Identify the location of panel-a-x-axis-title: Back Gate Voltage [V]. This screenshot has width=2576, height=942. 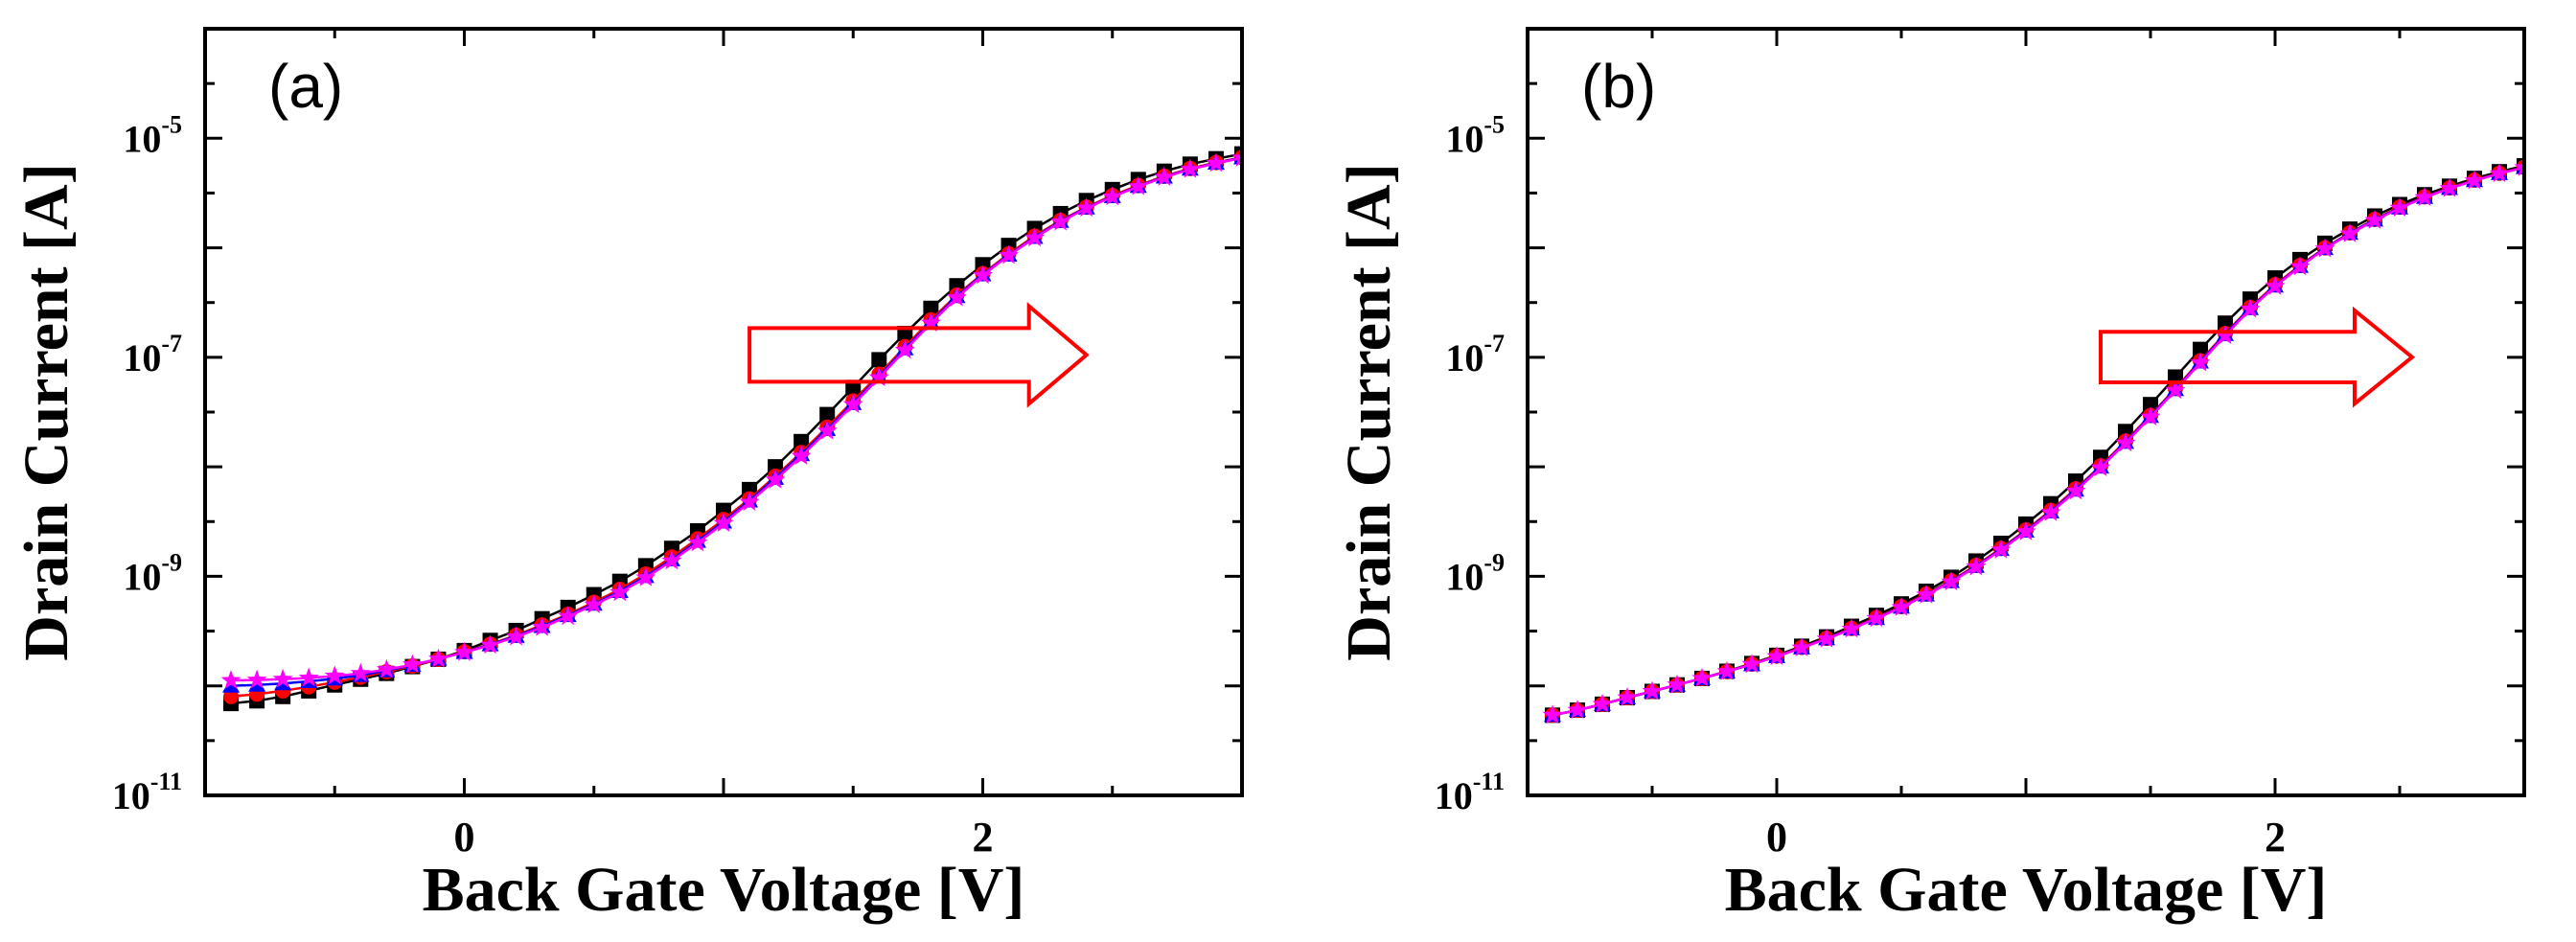
(724, 890).